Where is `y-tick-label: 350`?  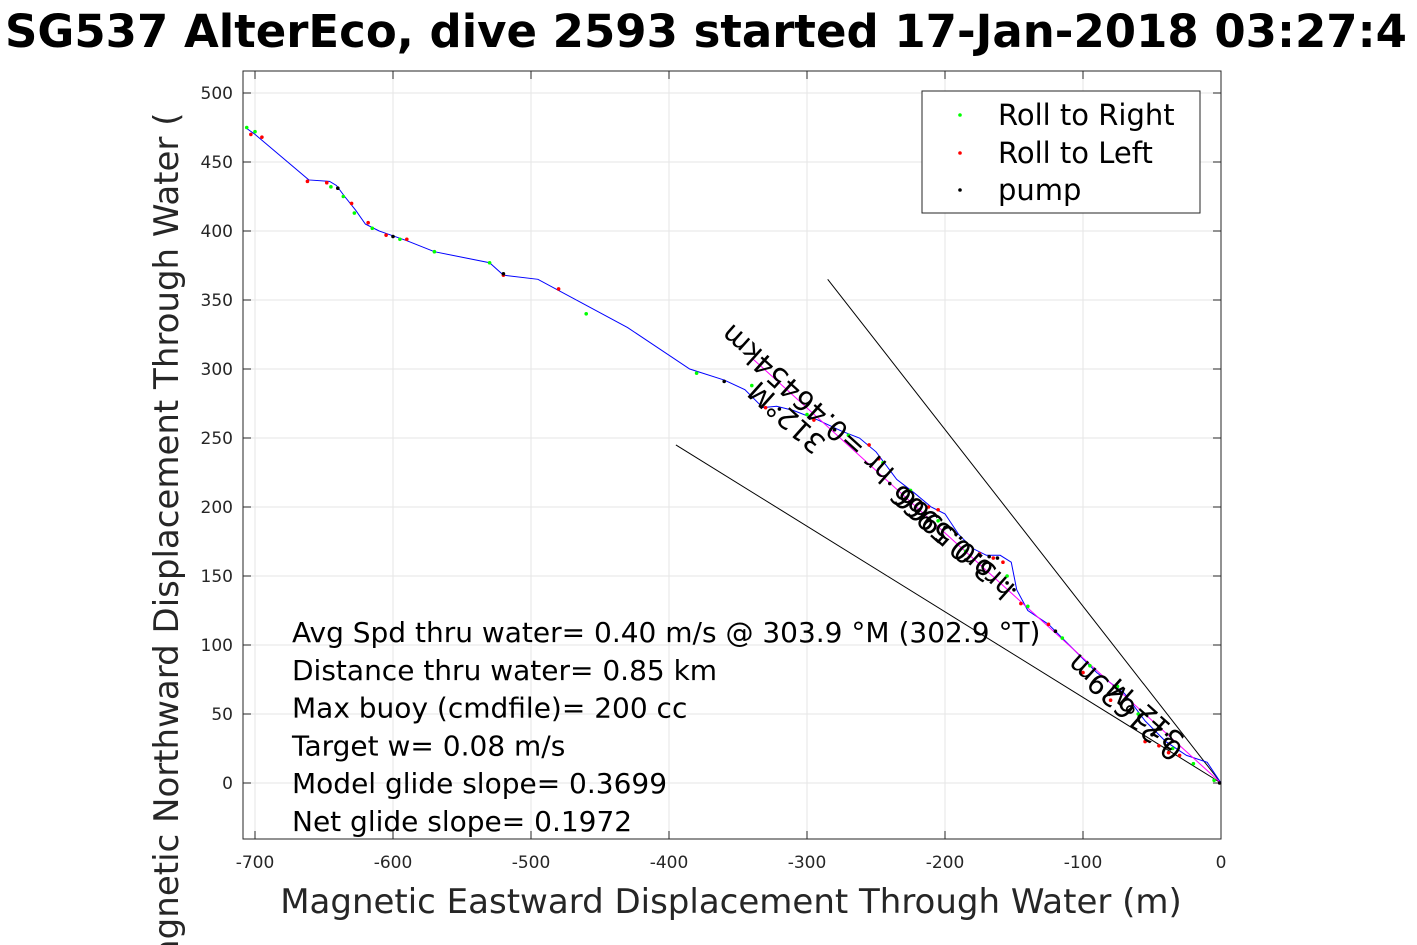 y-tick-label: 350 is located at coordinates (217, 301).